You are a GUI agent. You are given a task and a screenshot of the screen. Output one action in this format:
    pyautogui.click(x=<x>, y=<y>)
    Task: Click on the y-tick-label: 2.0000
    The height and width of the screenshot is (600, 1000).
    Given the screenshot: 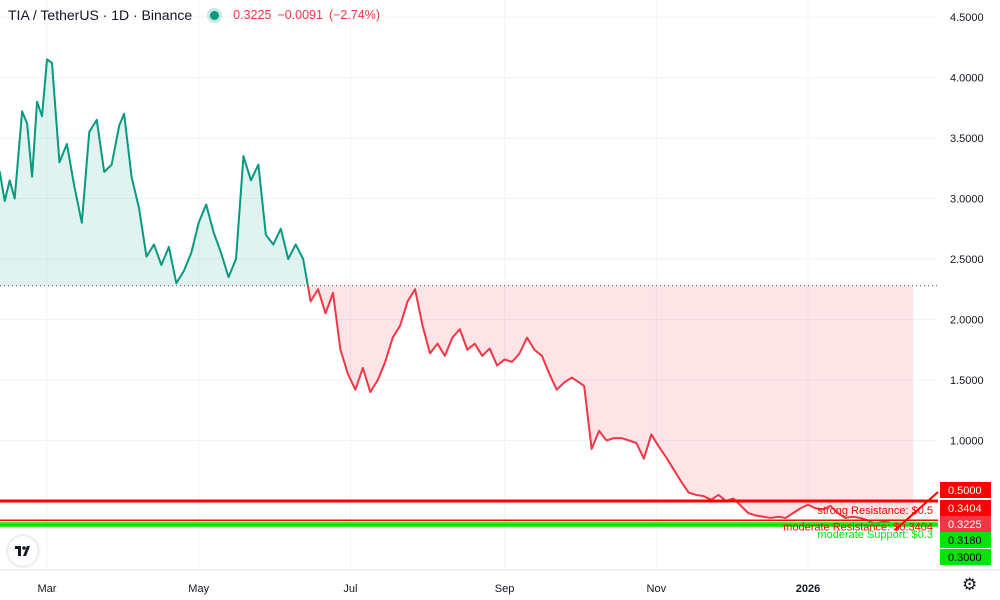 What is the action you would take?
    pyautogui.click(x=967, y=321)
    